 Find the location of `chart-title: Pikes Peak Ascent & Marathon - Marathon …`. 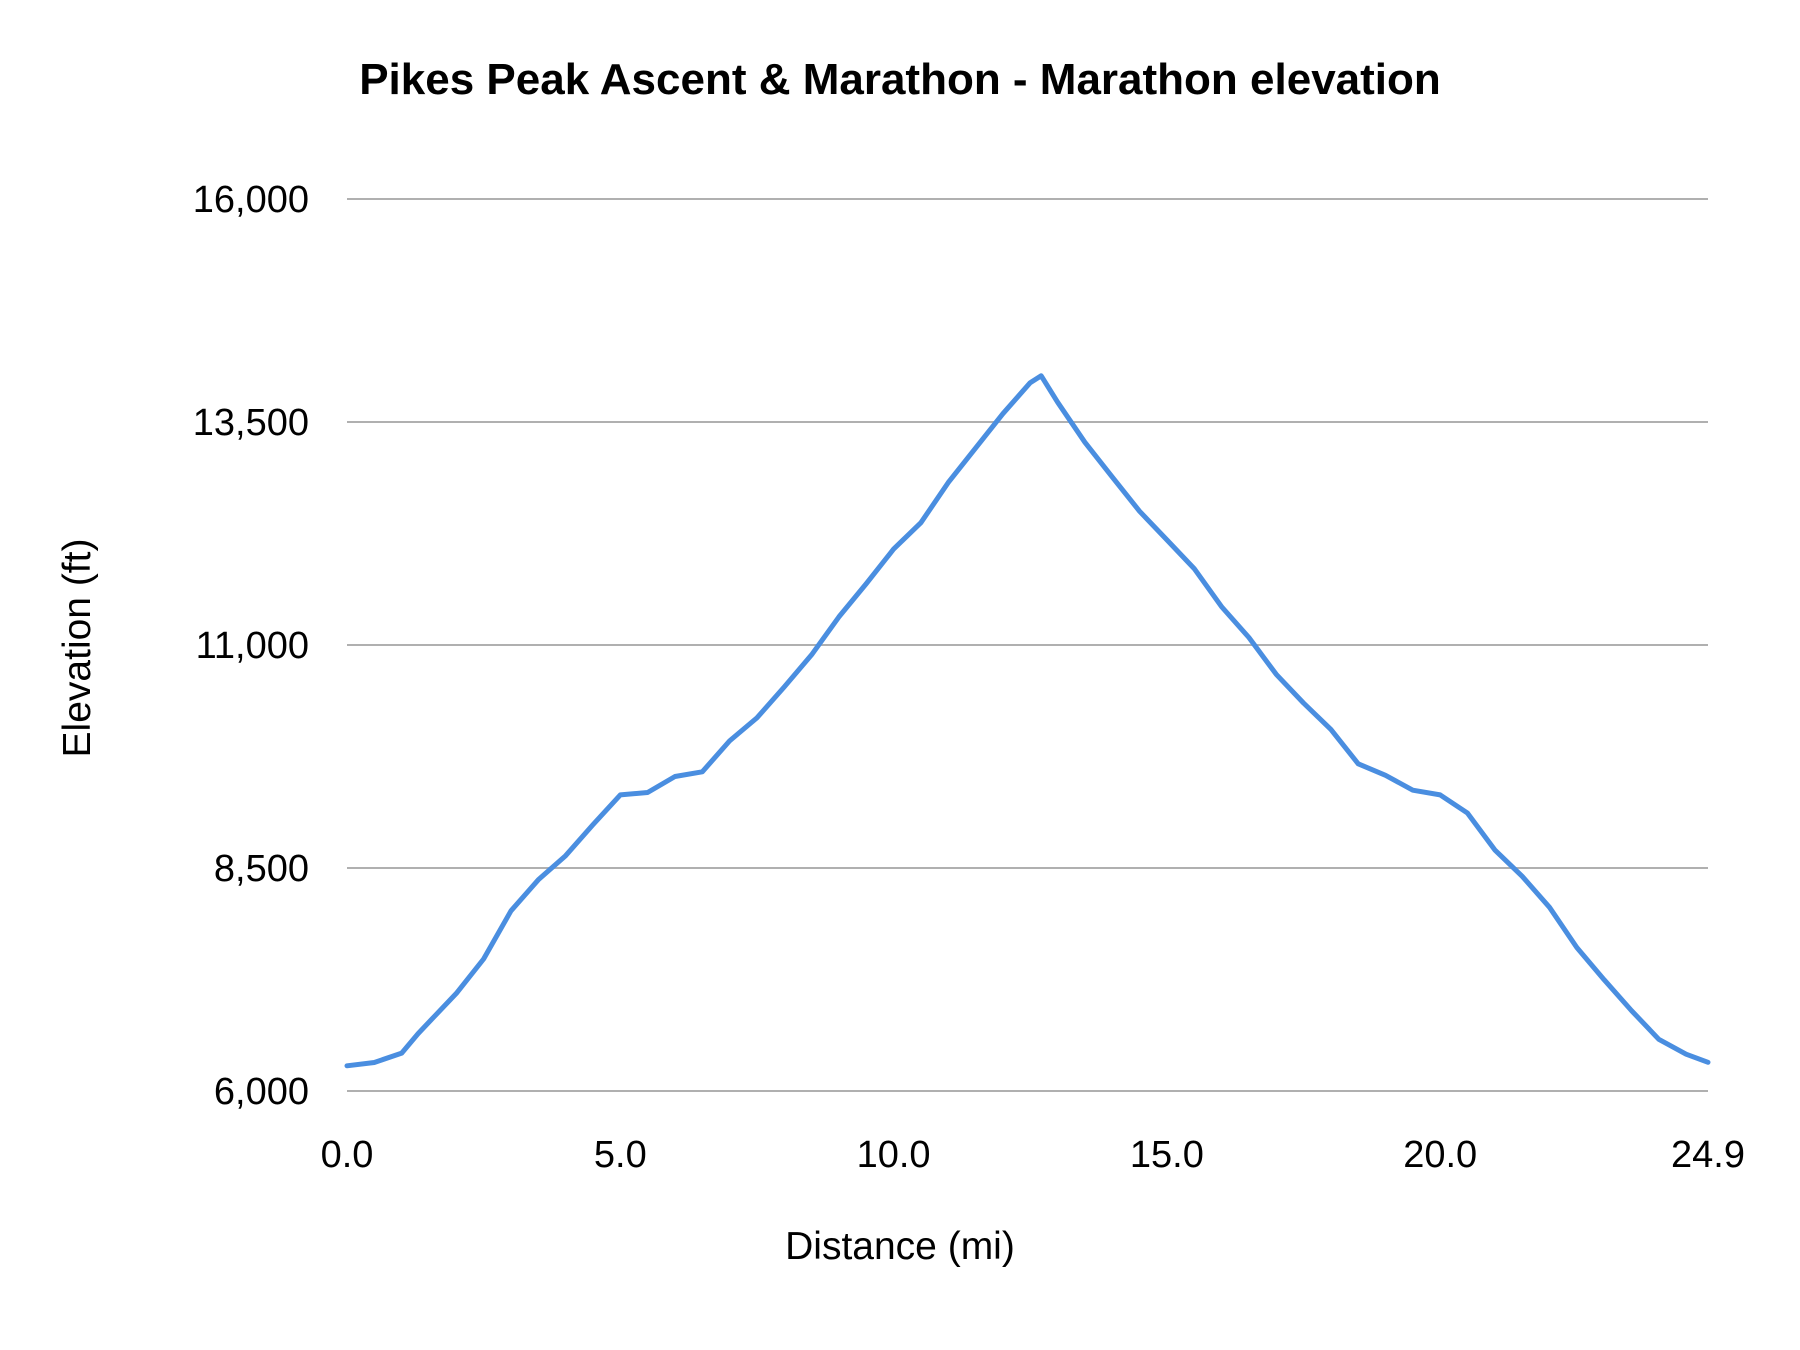

chart-title: Pikes Peak Ascent & Marathon - Marathon … is located at coordinates (900, 79).